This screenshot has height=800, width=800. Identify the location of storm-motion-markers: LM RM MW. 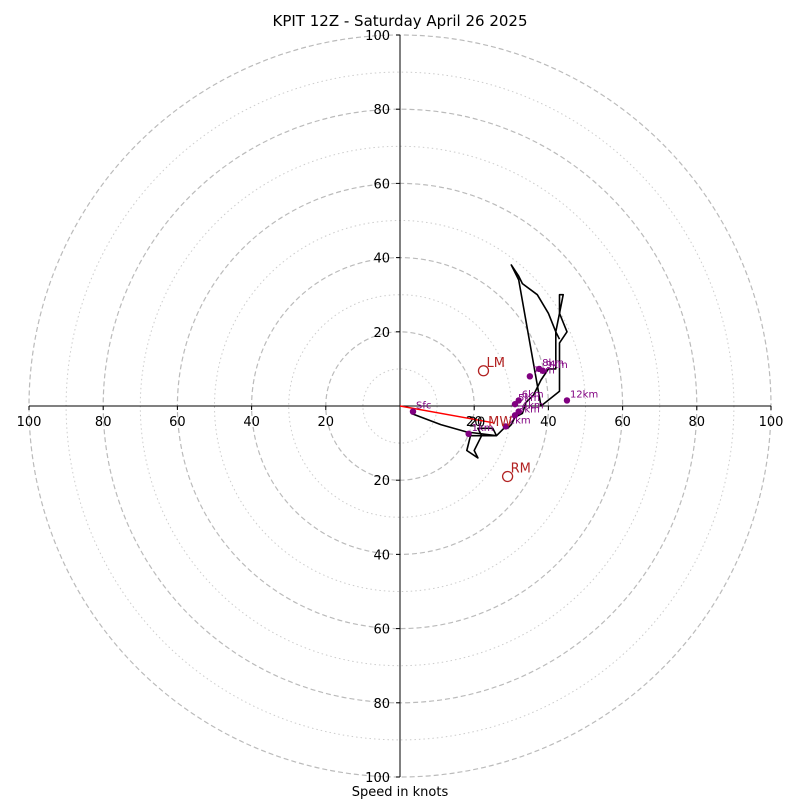
(504, 419).